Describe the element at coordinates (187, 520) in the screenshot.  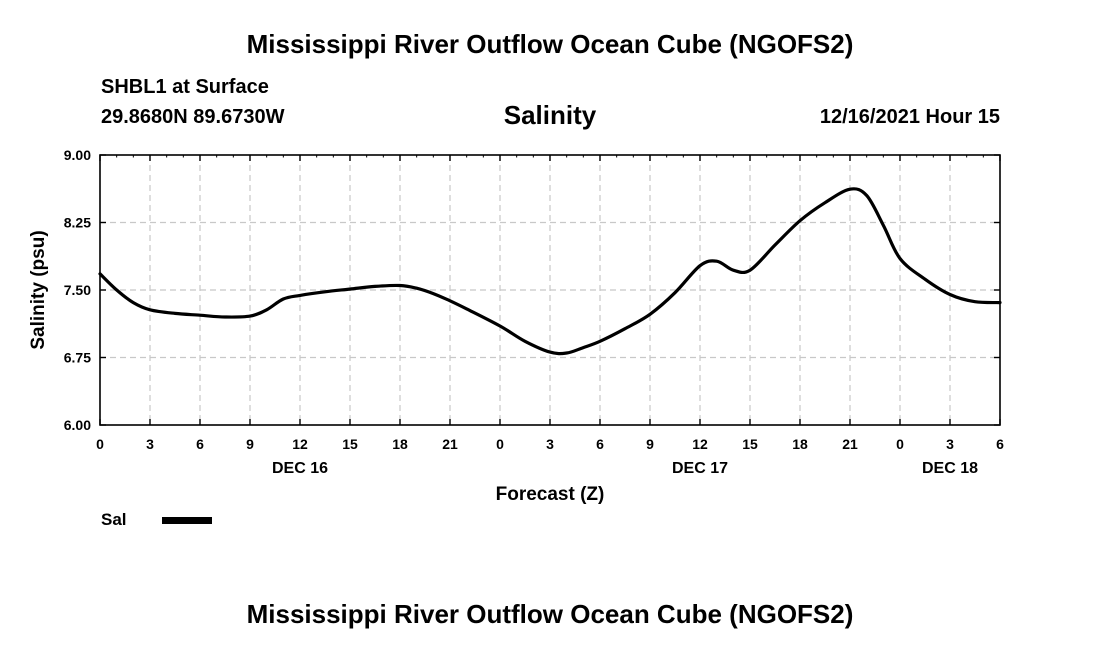
I see `legend-swatch` at that location.